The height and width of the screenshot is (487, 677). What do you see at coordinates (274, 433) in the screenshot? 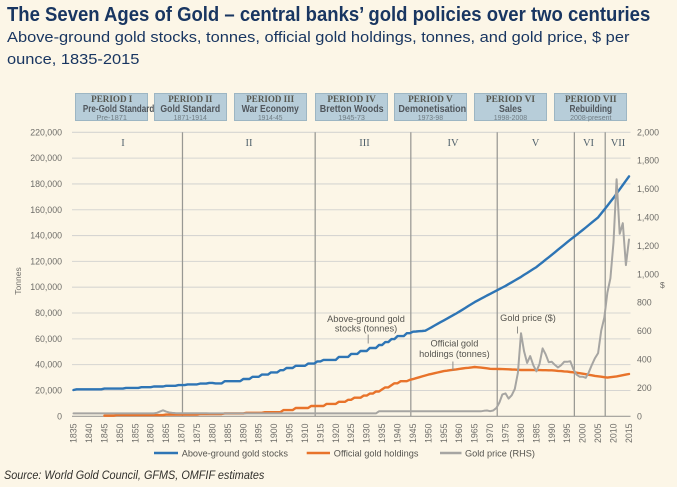
I see `svg-text: 1900` at bounding box center [274, 433].